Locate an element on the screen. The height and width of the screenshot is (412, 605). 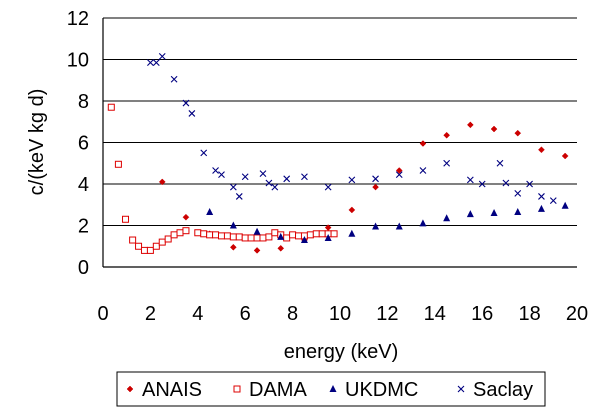
legend-marker-saclay is located at coordinates (461, 389).